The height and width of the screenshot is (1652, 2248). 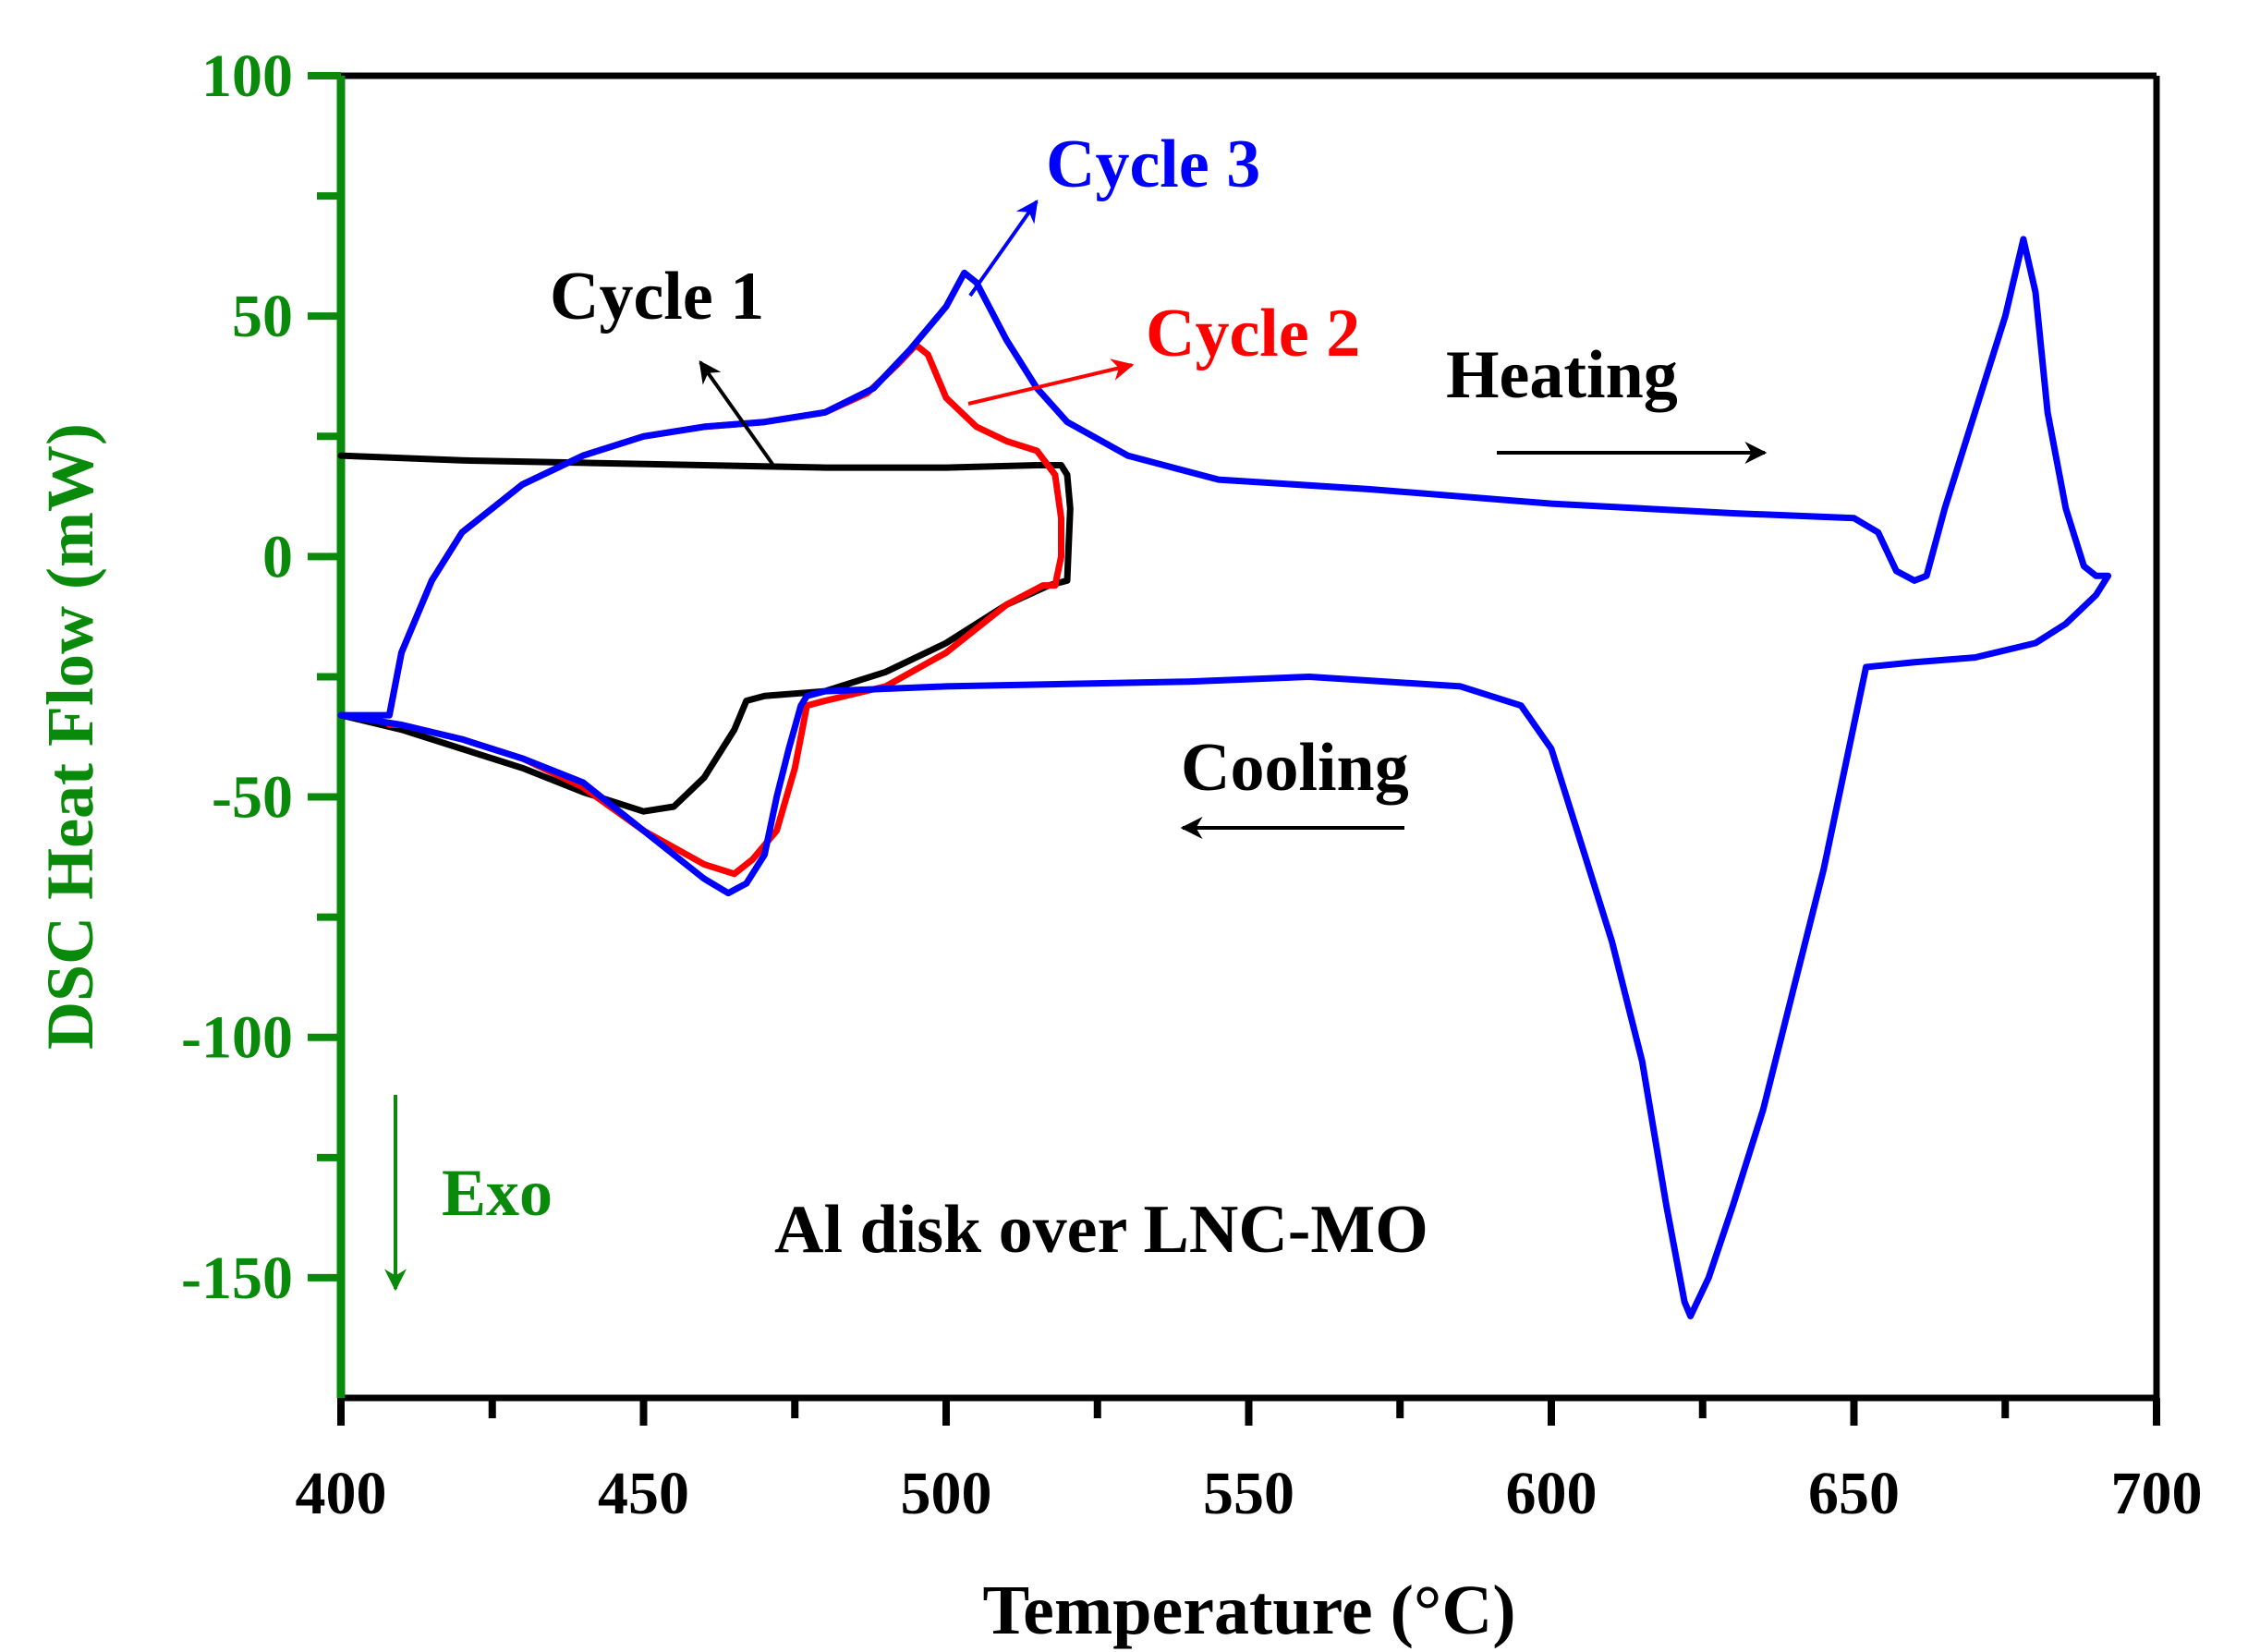 I want to click on cooling-label: Cooling, so click(x=1295, y=768).